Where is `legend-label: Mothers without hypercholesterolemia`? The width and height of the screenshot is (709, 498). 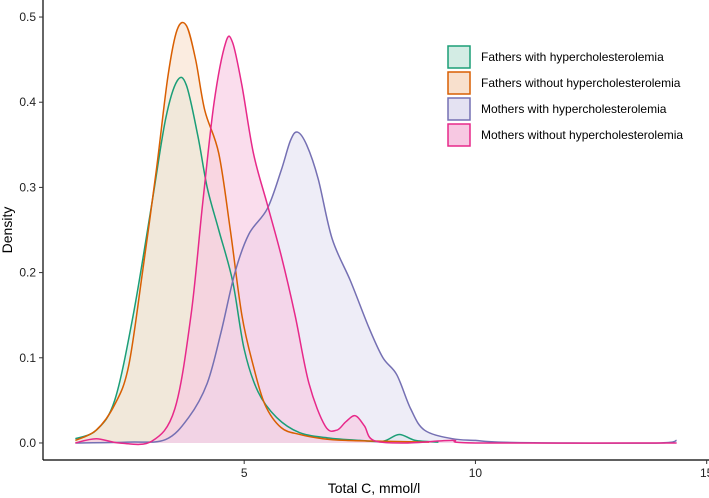
legend-label: Mothers without hypercholesterolemia is located at coordinates (582, 135).